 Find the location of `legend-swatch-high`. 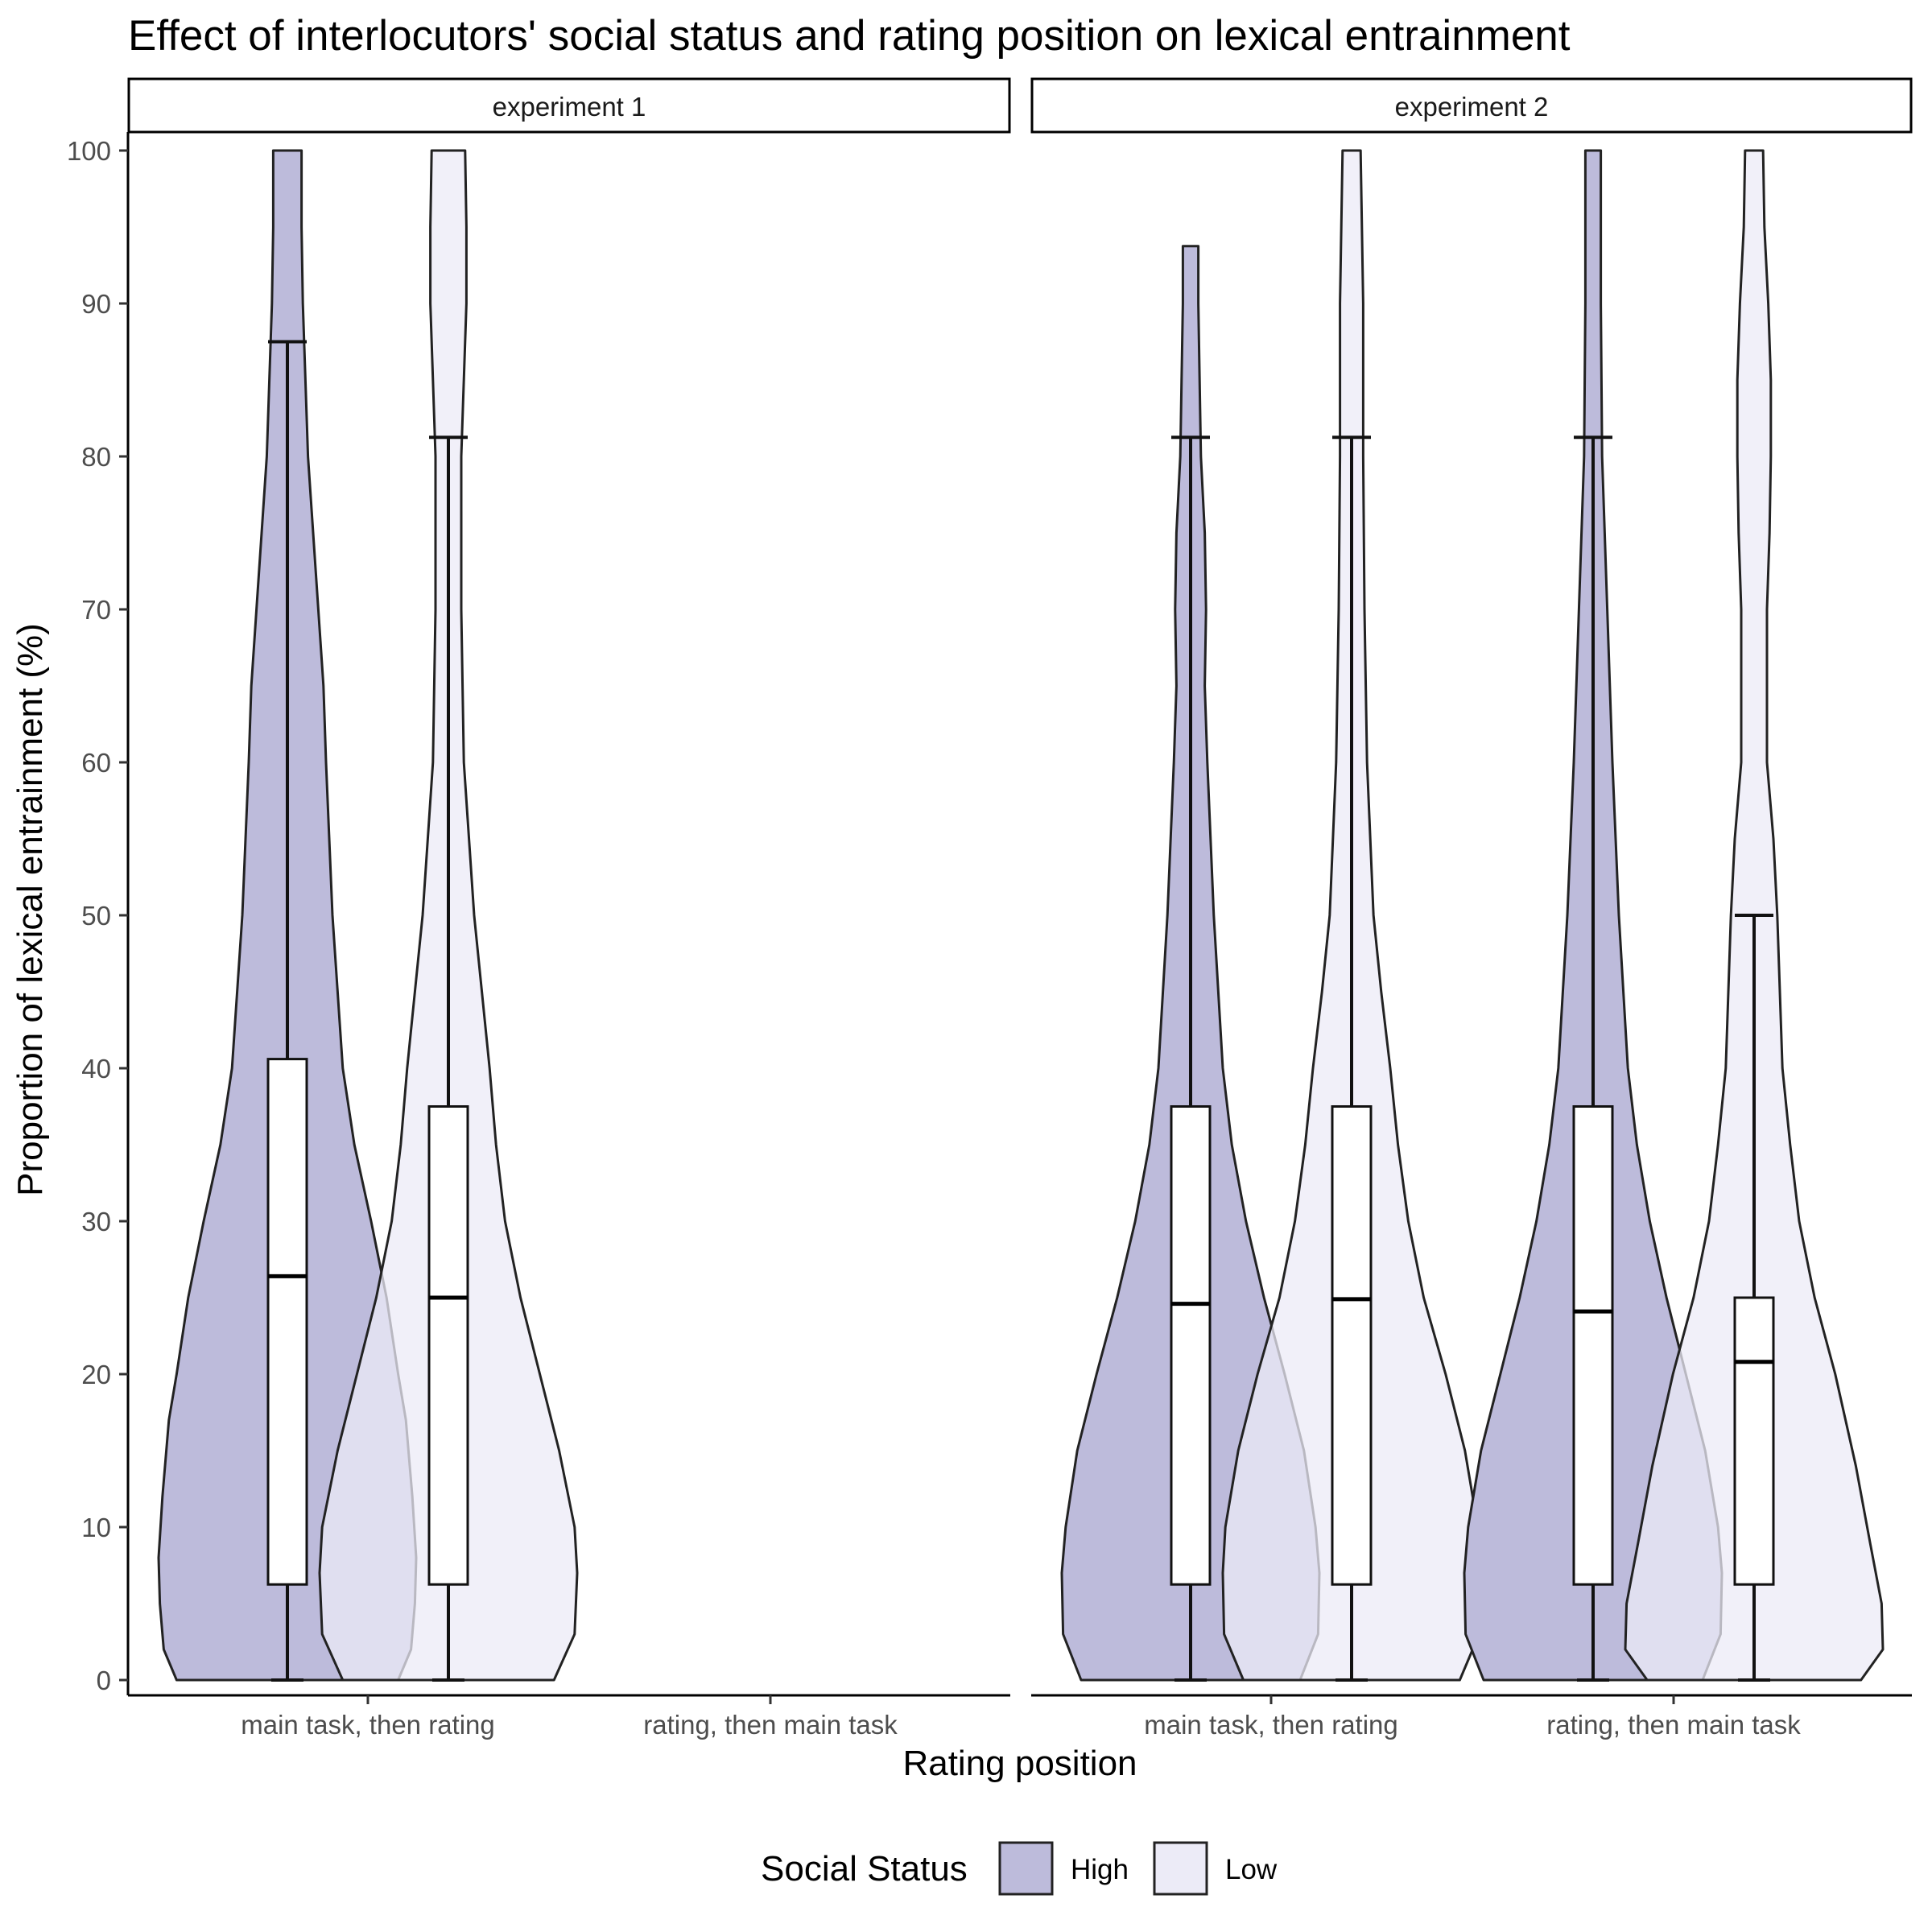

legend-swatch-high is located at coordinates (1026, 1868).